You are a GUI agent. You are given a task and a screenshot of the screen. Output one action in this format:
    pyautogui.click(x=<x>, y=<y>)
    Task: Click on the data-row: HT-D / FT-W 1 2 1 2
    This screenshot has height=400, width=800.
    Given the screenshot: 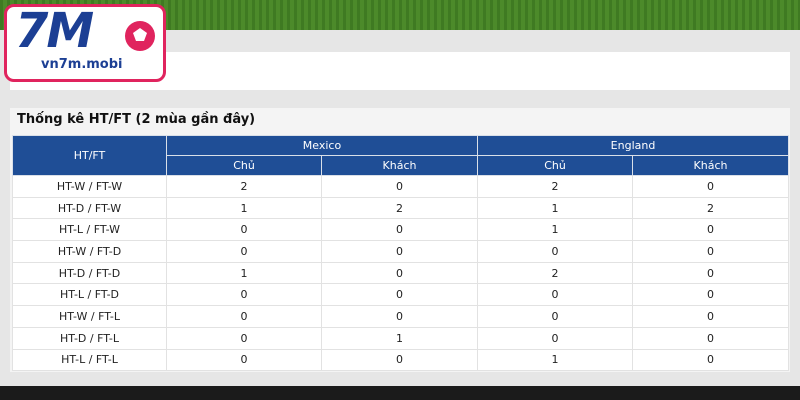 What is the action you would take?
    pyautogui.click(x=400, y=208)
    